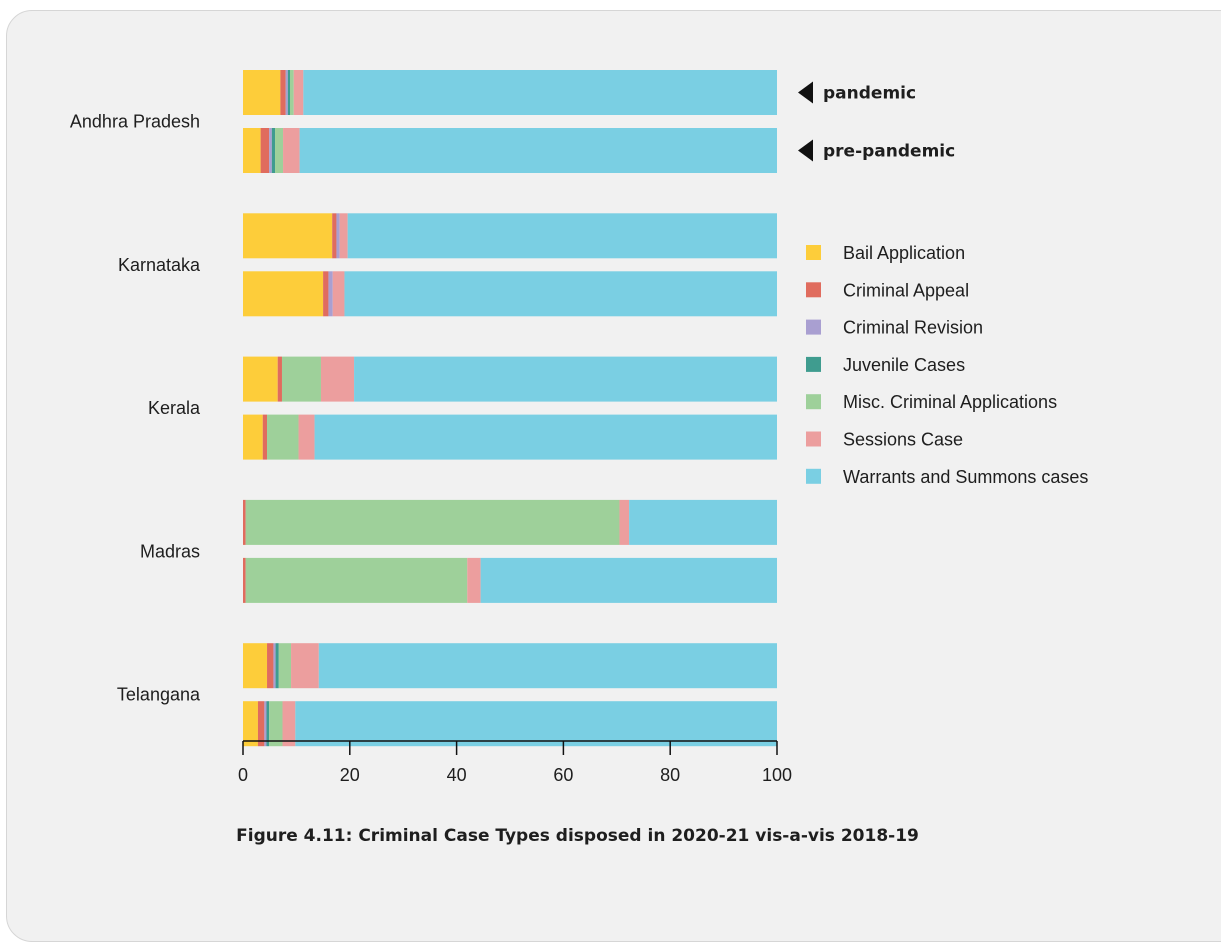 The height and width of the screenshot is (951, 1221). What do you see at coordinates (906, 290) in the screenshot?
I see `legend-label: Criminal Appeal` at bounding box center [906, 290].